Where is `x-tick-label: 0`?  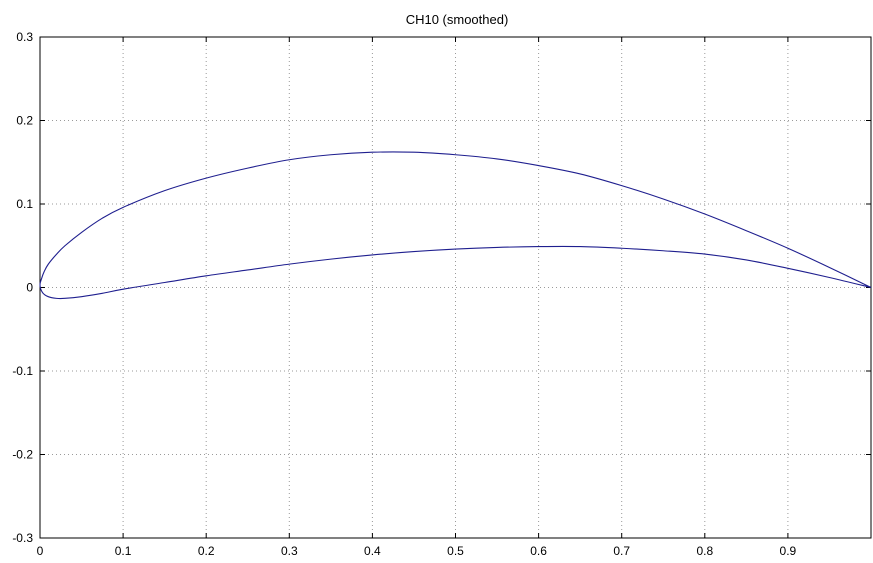 x-tick-label: 0 is located at coordinates (40, 551).